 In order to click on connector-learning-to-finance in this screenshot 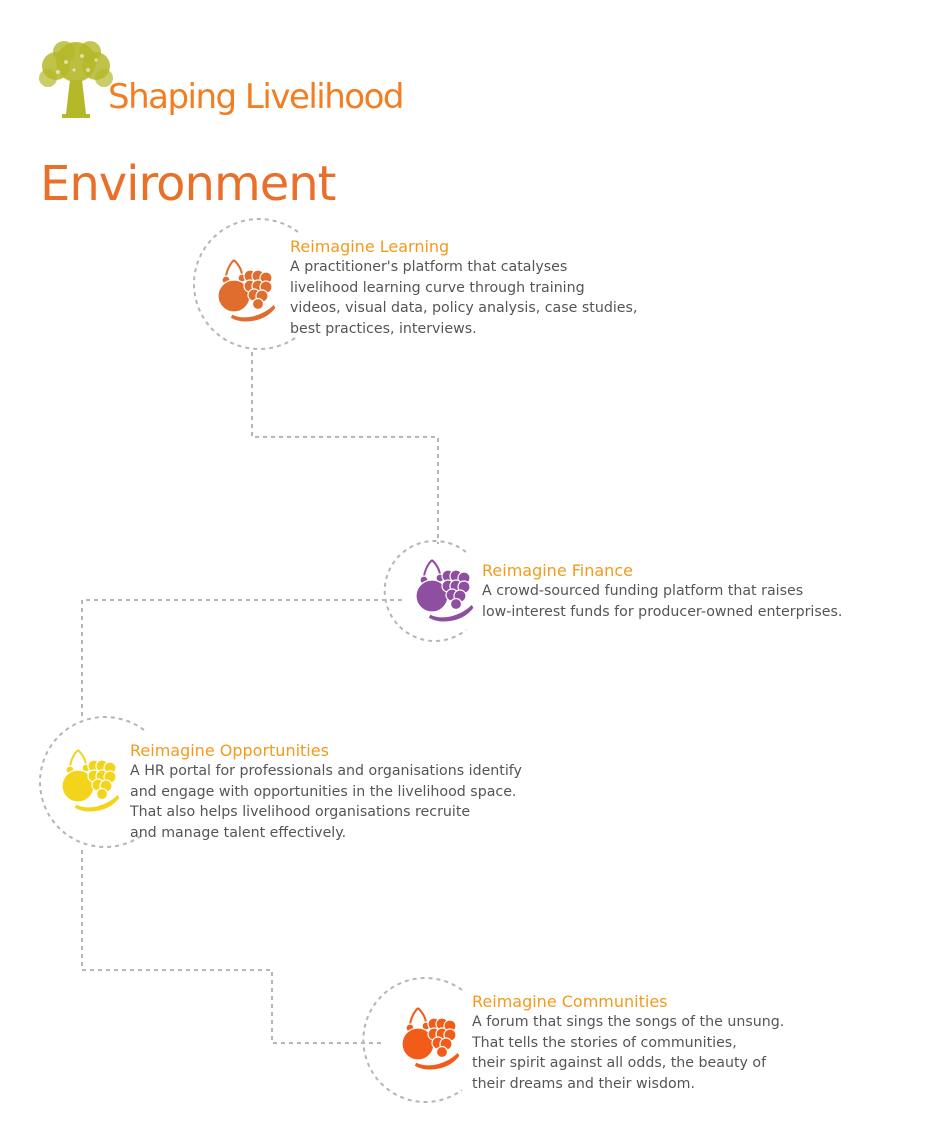, I will do `click(345, 448)`.